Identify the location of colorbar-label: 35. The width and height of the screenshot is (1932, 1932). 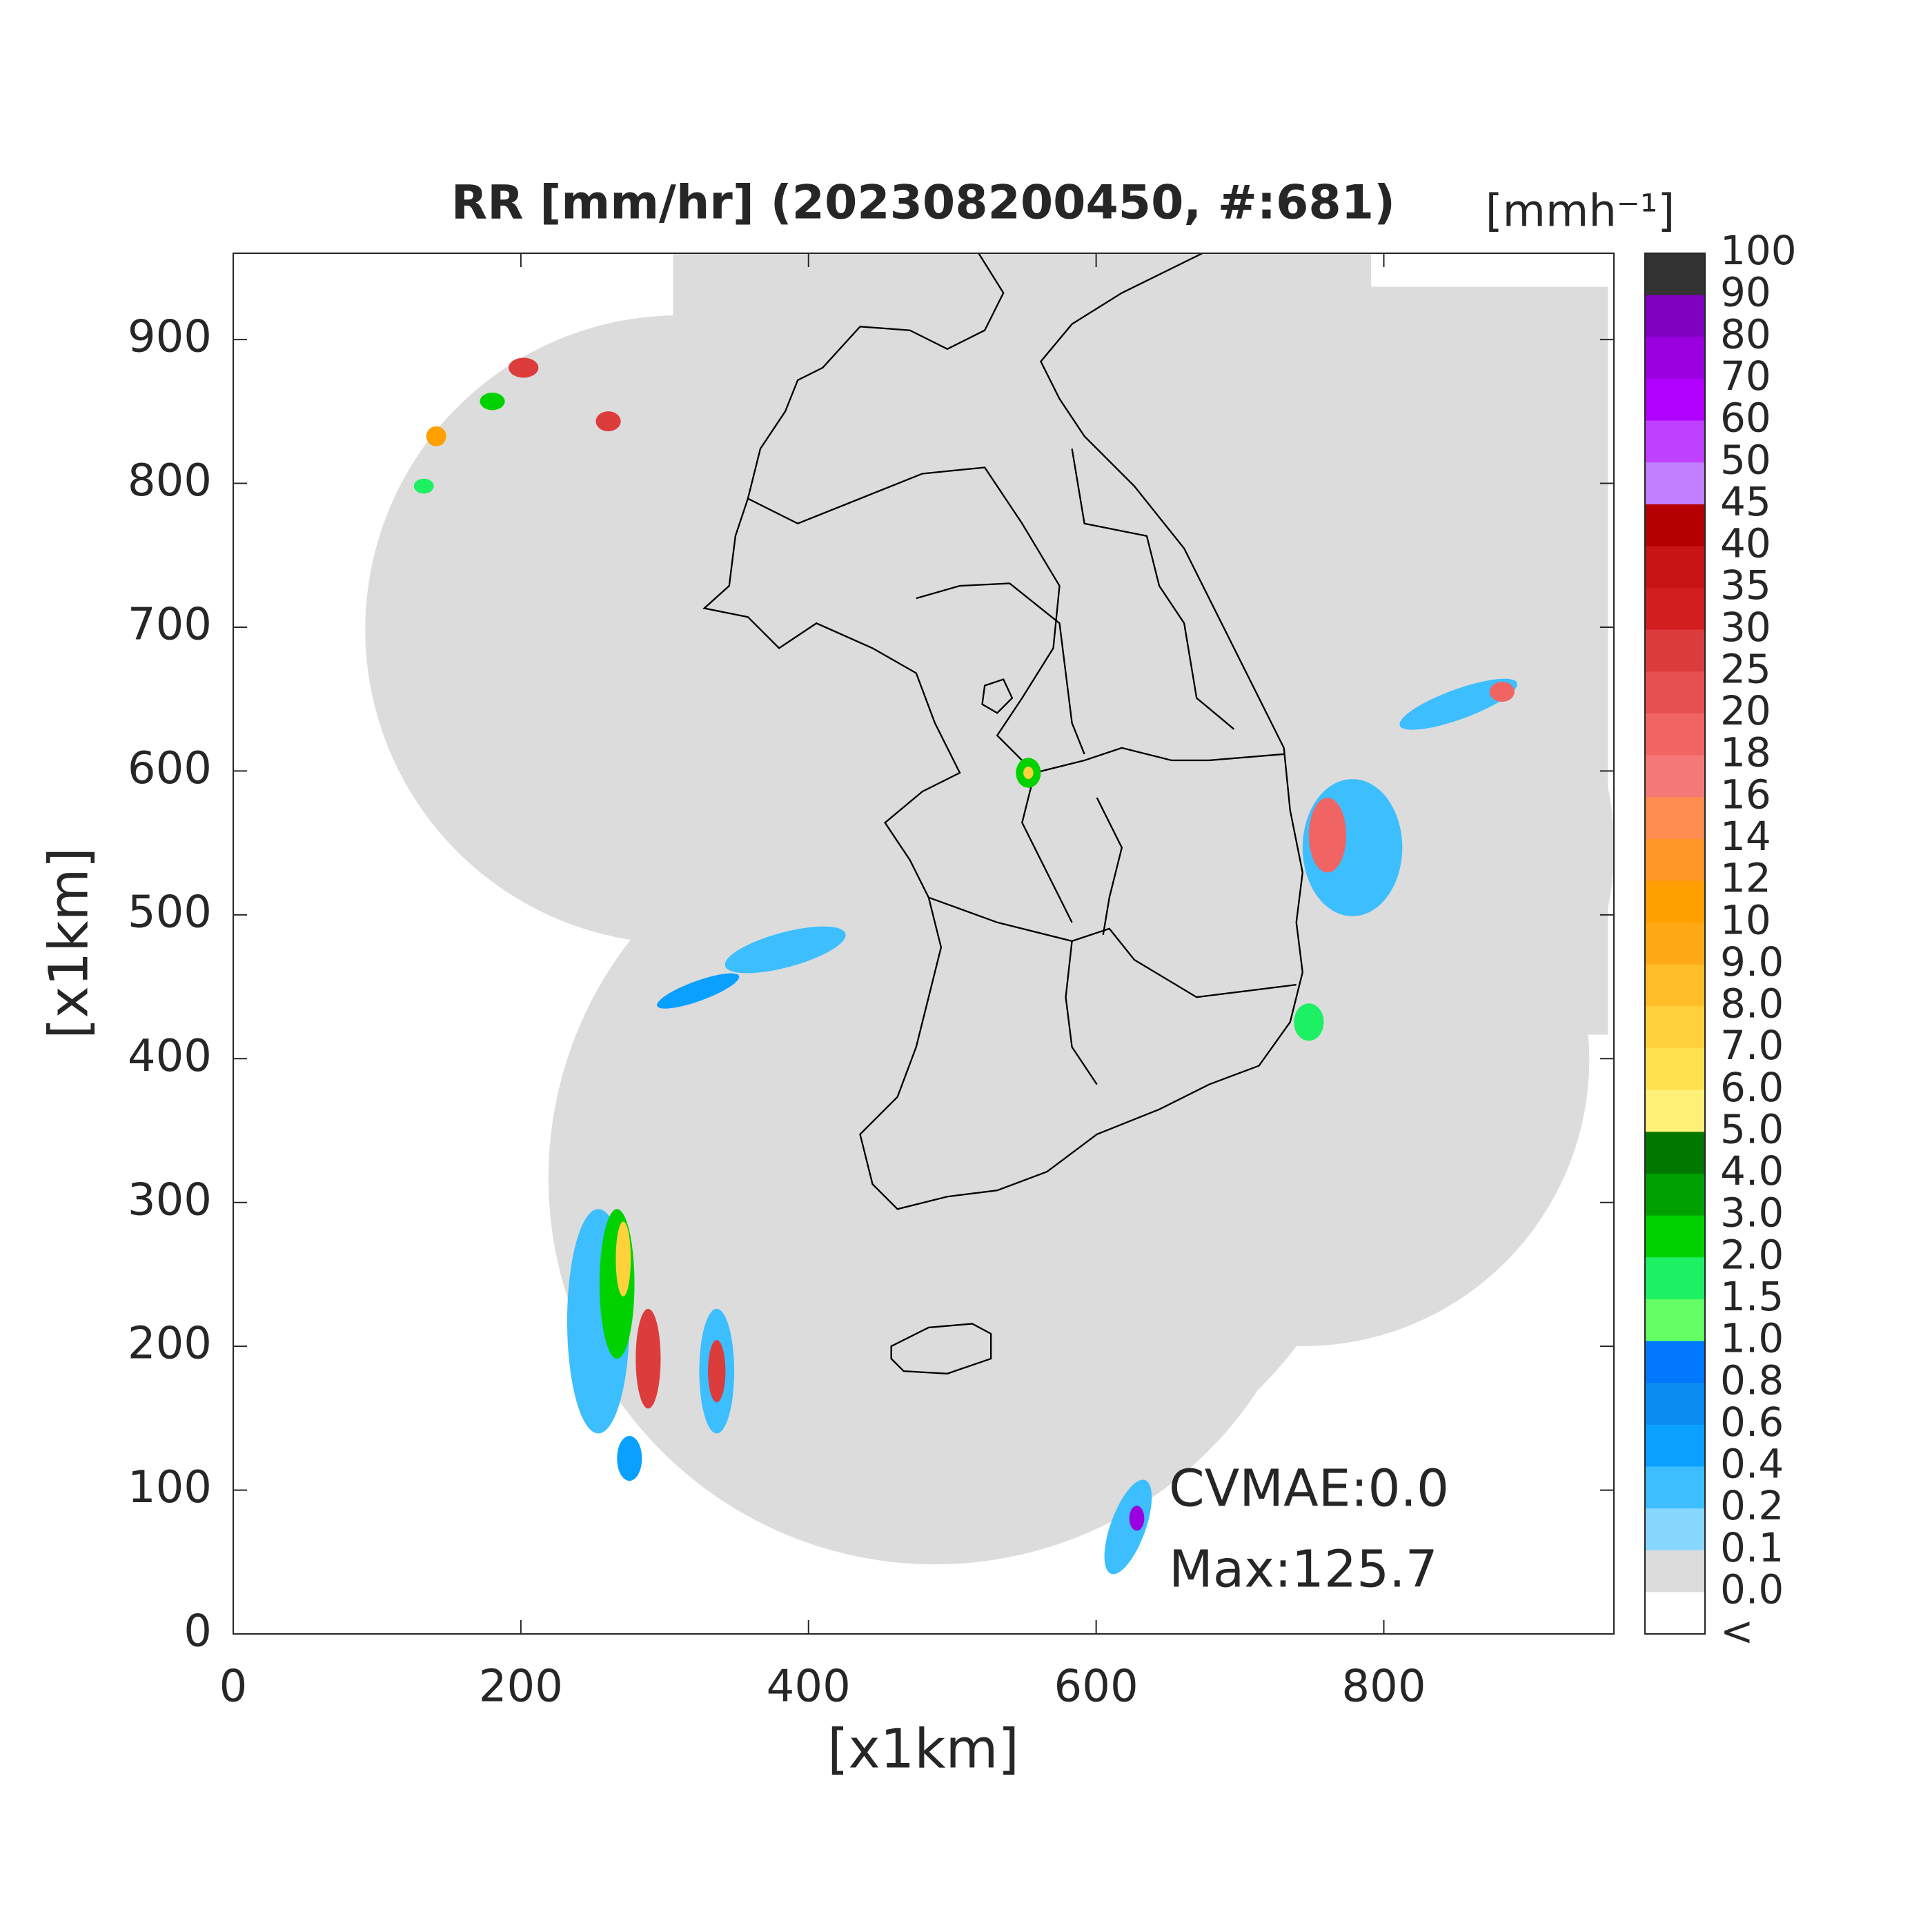
(1745, 585).